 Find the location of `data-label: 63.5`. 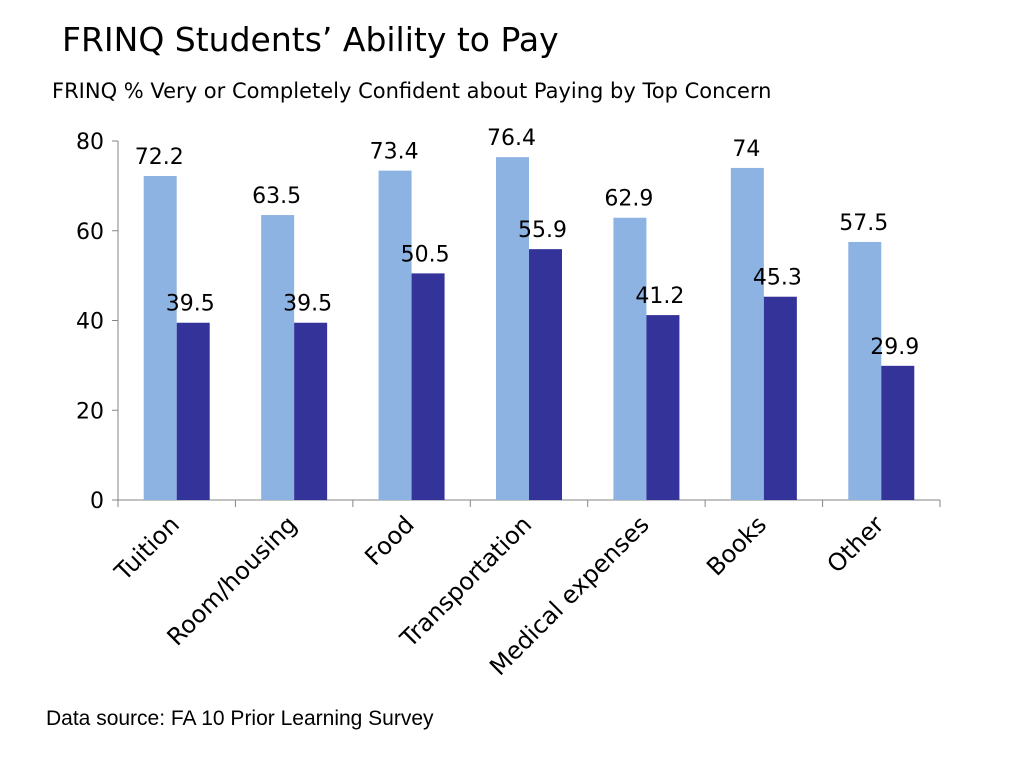

data-label: 63.5 is located at coordinates (276, 196).